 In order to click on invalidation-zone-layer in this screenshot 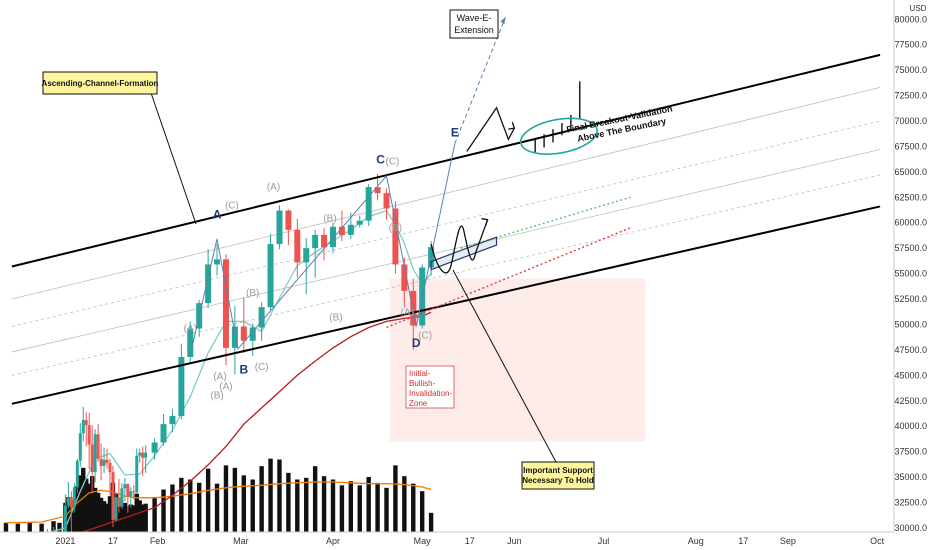, I will do `click(517, 360)`.